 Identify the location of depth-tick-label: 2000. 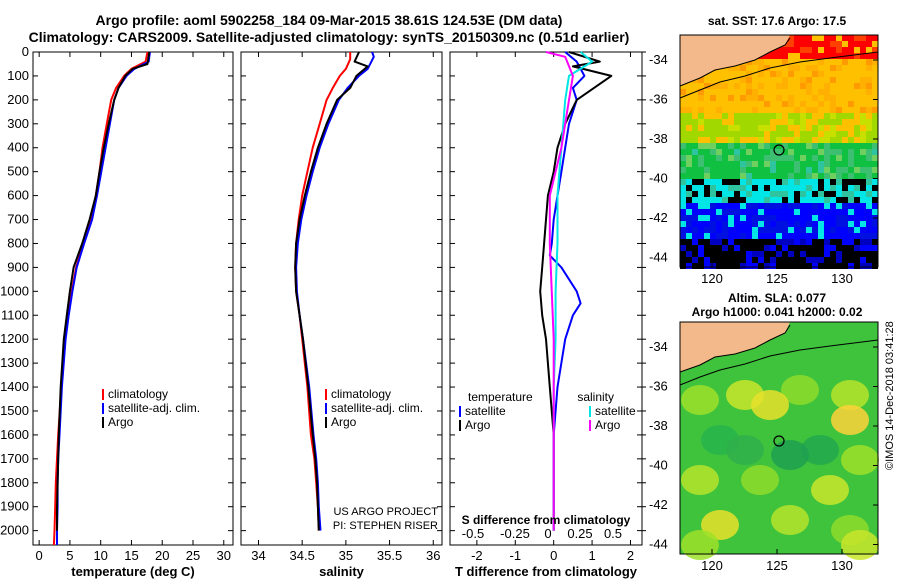
(14, 530).